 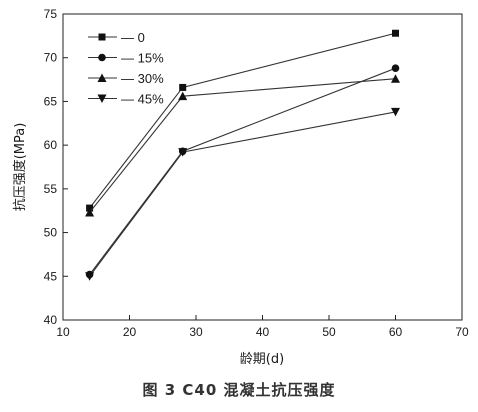 I want to click on x-tick-label-4: 50, so click(x=329, y=332).